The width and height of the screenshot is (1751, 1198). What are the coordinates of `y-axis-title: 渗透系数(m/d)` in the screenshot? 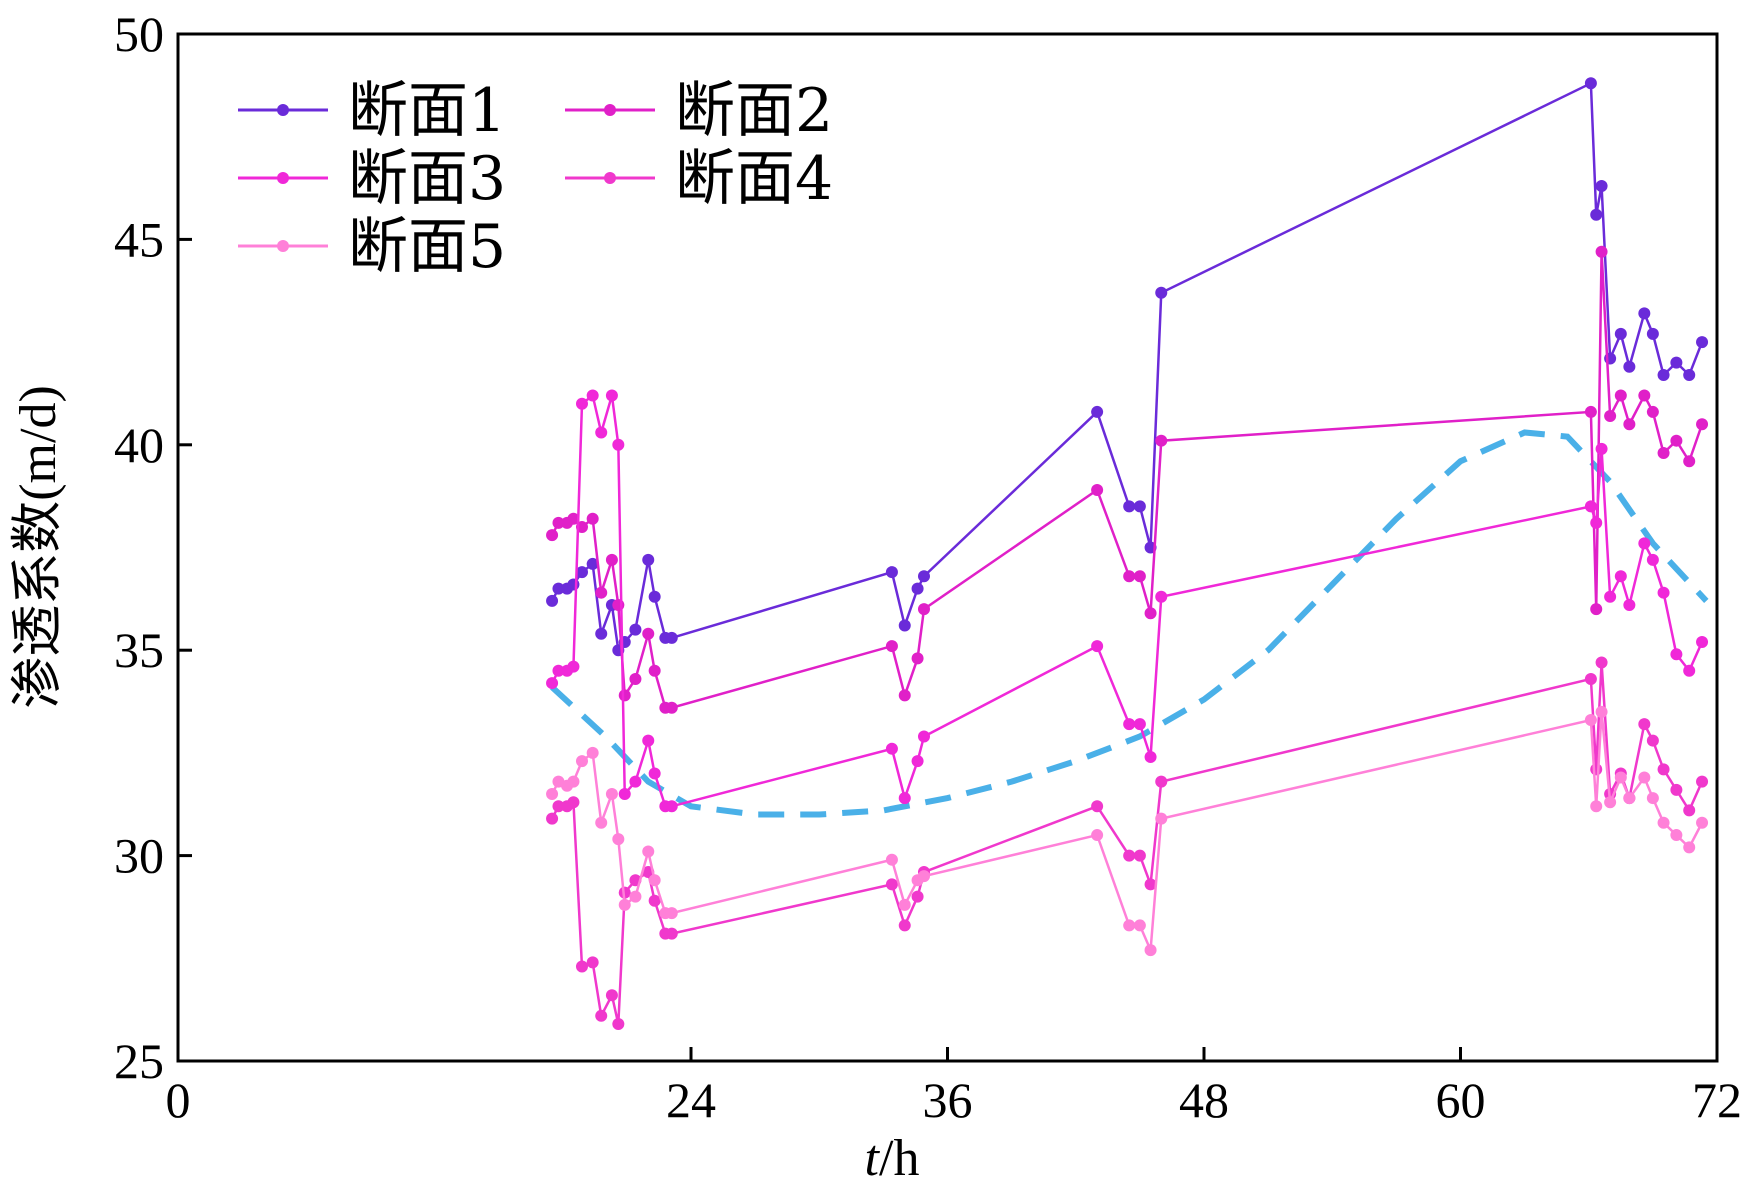 It's located at (38, 547).